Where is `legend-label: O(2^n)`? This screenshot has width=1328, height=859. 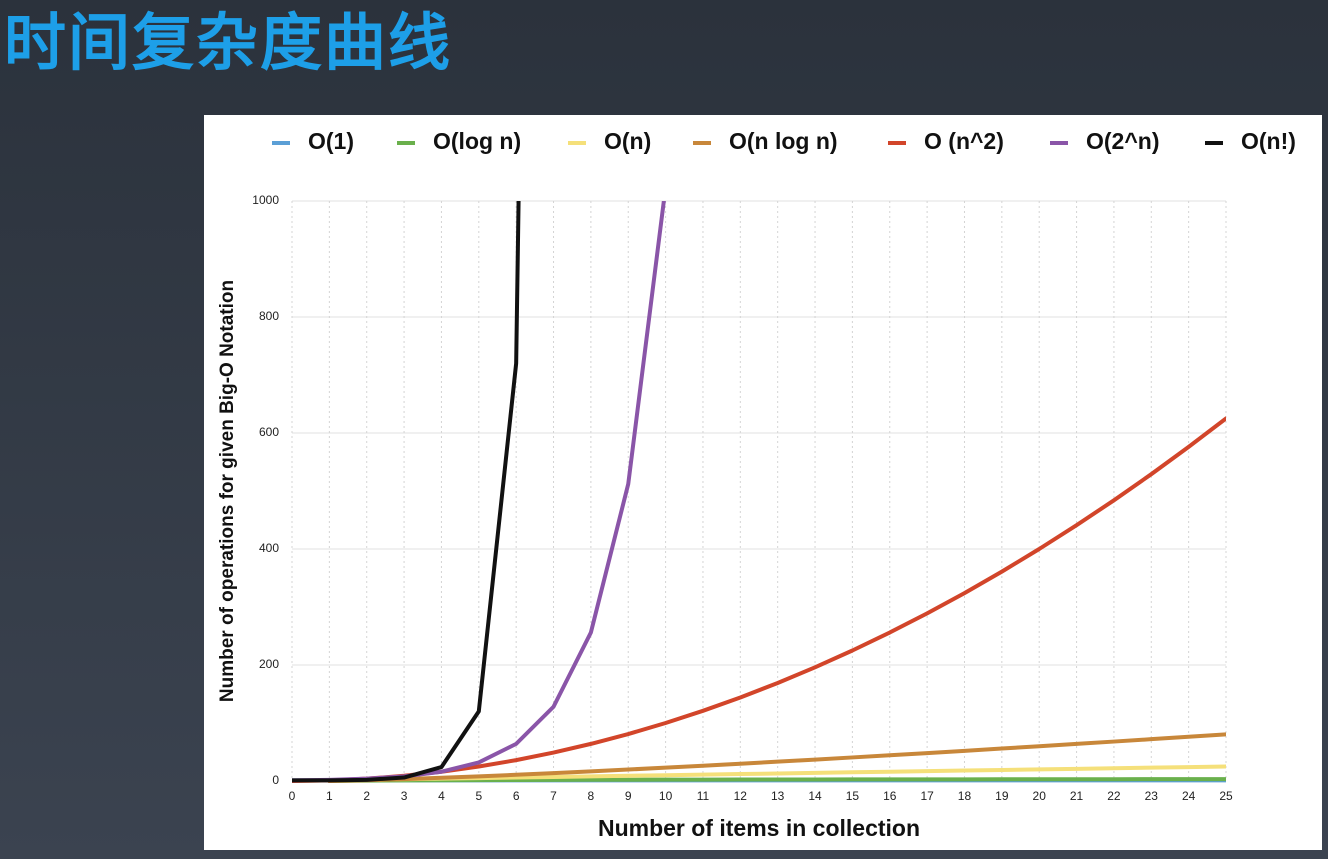
legend-label: O(2^n) is located at coordinates (1122, 141).